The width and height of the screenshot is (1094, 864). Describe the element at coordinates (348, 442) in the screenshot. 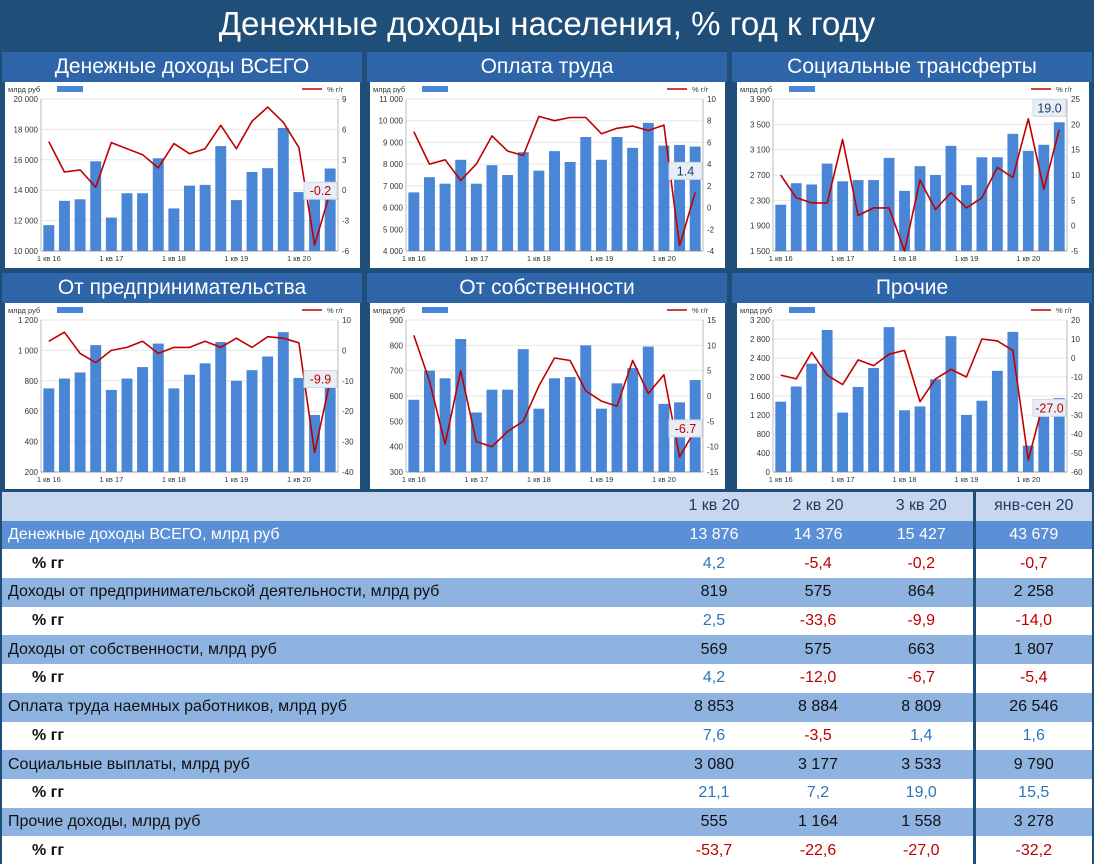

I see `y2-tick-label: -30` at that location.